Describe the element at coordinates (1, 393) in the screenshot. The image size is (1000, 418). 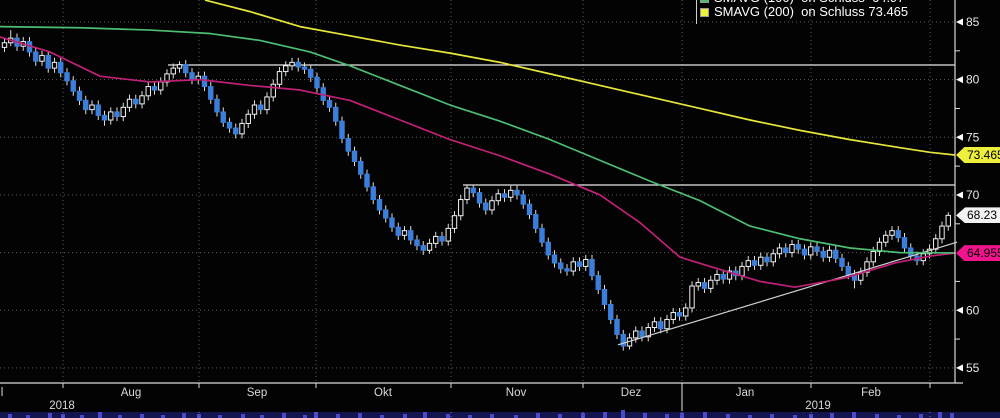
I see `x-axis-month-label: Jul` at that location.